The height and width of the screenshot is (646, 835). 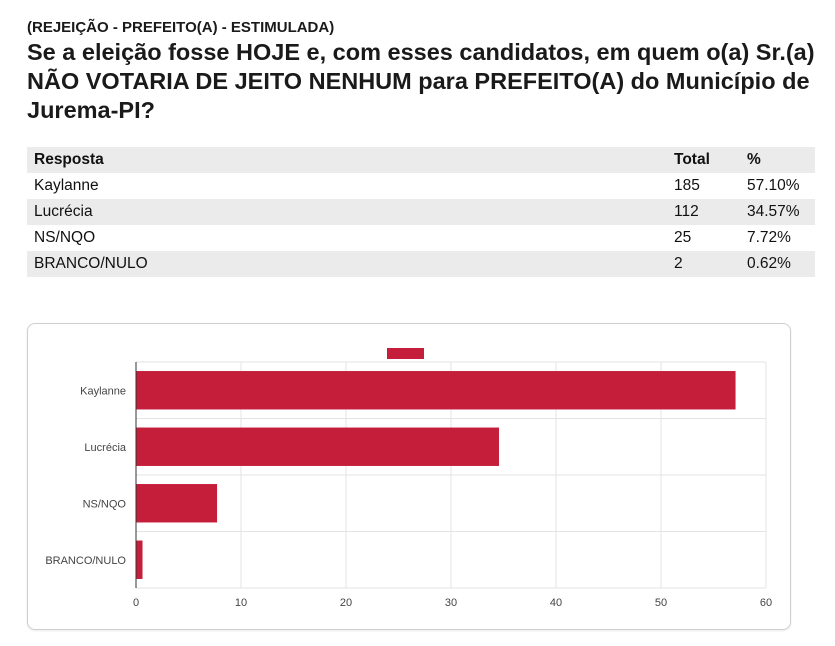 I want to click on x-tick-label: 10, so click(x=241, y=603).